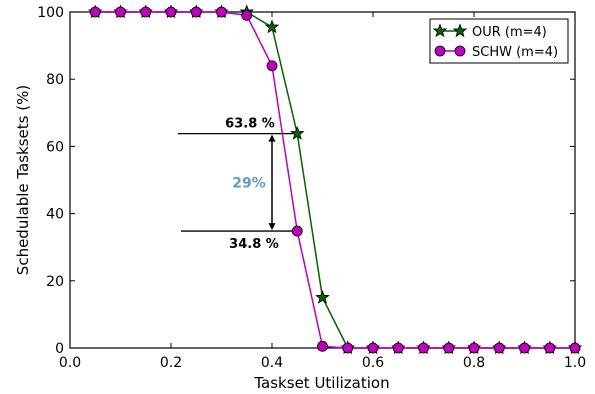 Image resolution: width=595 pixels, height=394 pixels. Describe the element at coordinates (515, 52) in the screenshot. I see `legend-label: SCHW (m=4)` at that location.